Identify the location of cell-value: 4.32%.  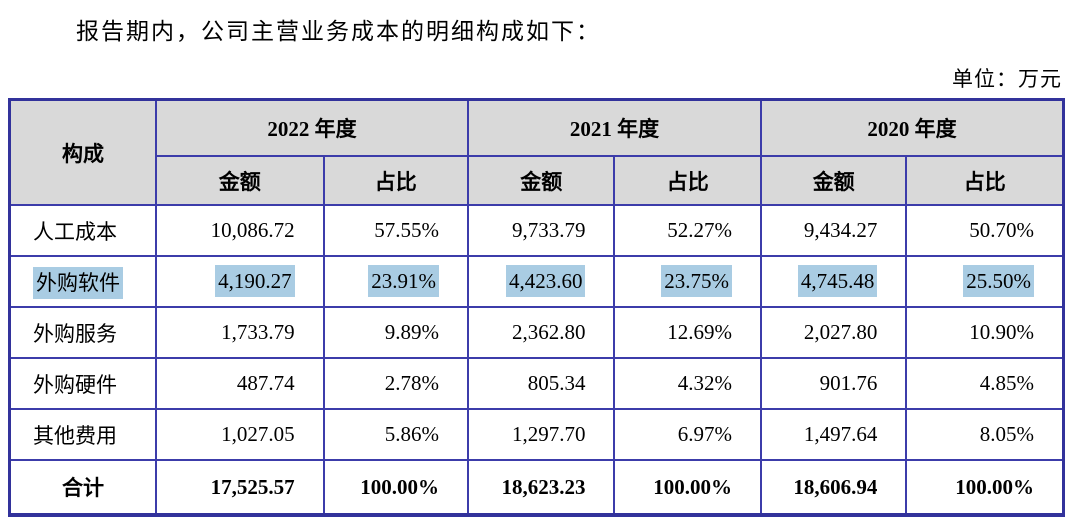
(687, 383).